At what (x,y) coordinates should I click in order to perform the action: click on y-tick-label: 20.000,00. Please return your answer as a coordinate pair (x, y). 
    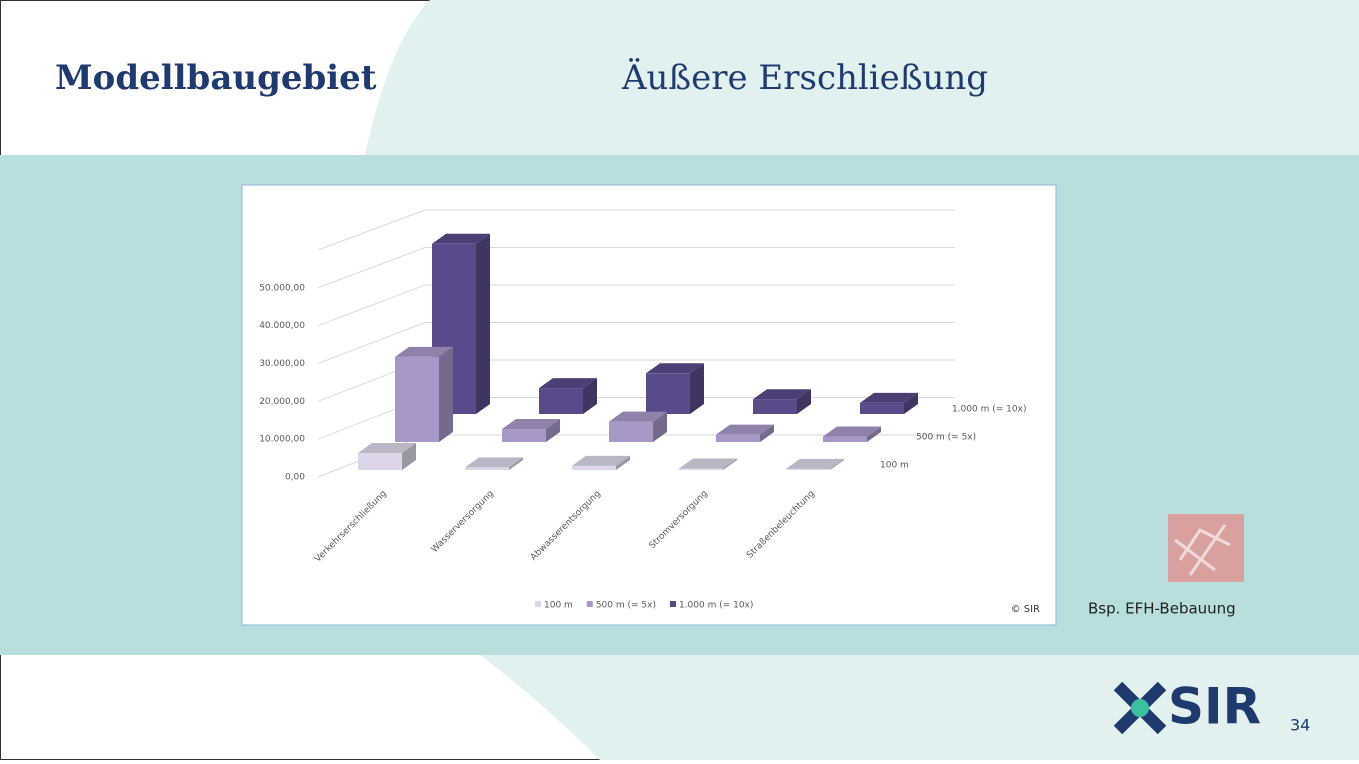
    Looking at the image, I should click on (282, 402).